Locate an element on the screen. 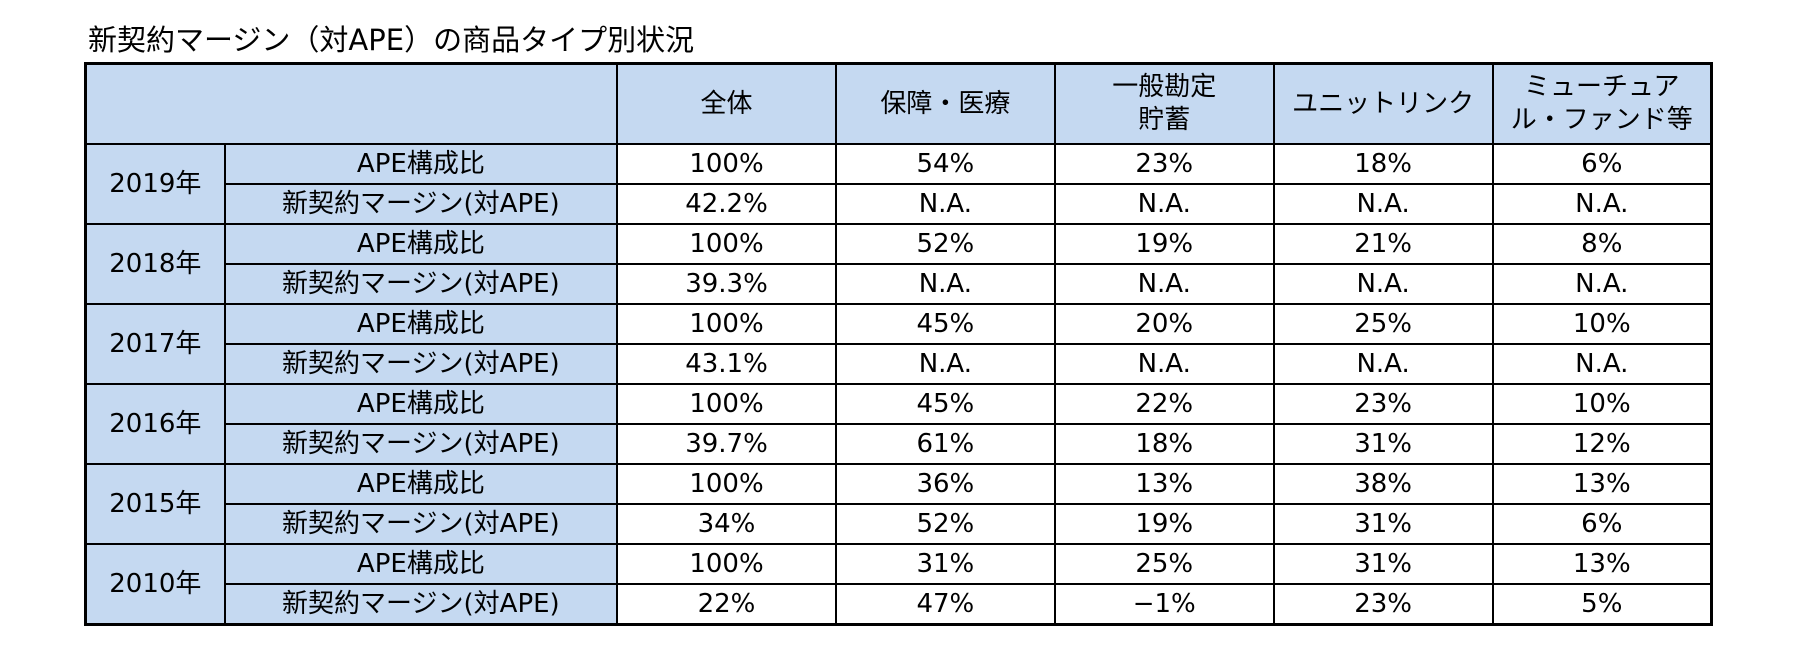  corner-header-cell is located at coordinates (351, 103).